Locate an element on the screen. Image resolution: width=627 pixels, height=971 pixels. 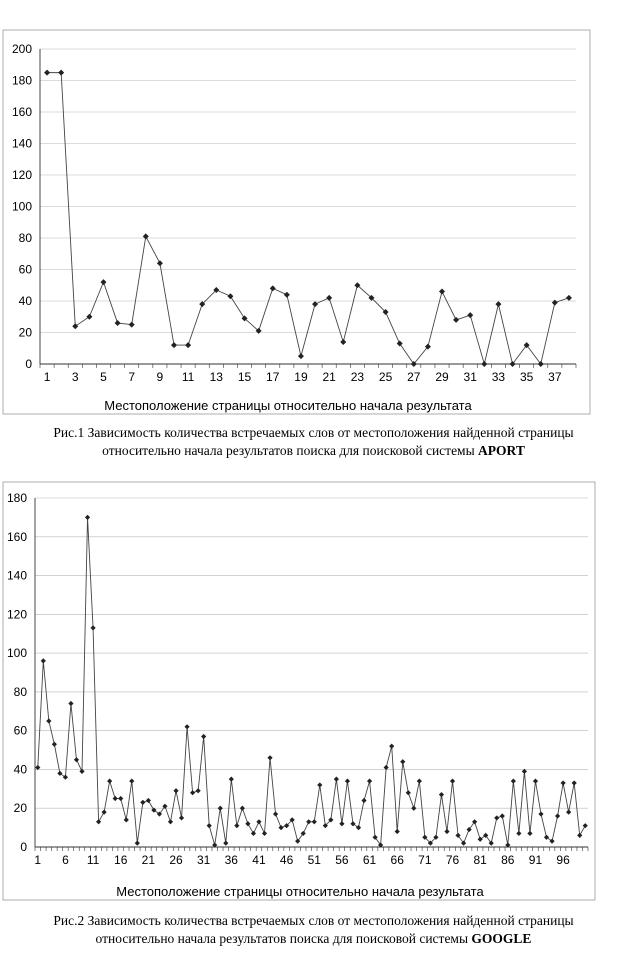
x-tick-label: 81 is located at coordinates (480, 860).